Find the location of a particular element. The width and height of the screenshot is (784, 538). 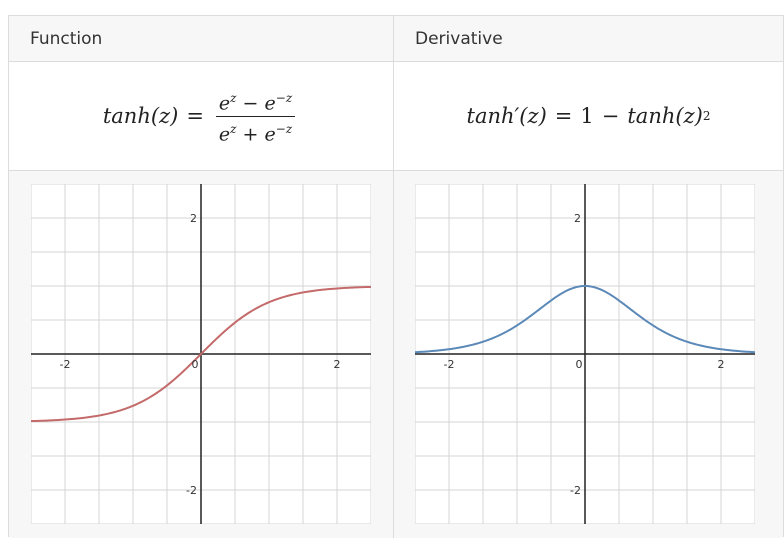

fraction-bar is located at coordinates (255, 116).